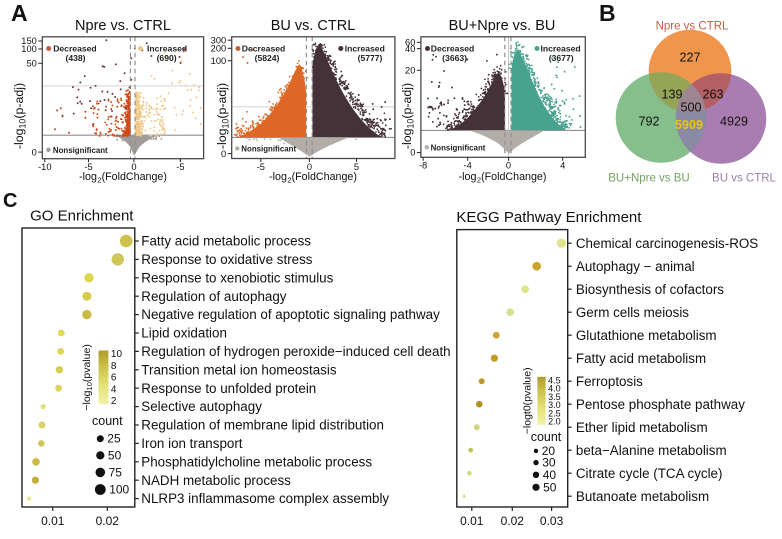 Image resolution: width=782 pixels, height=539 pixels. I want to click on svg-text: 150, so click(29, 41).